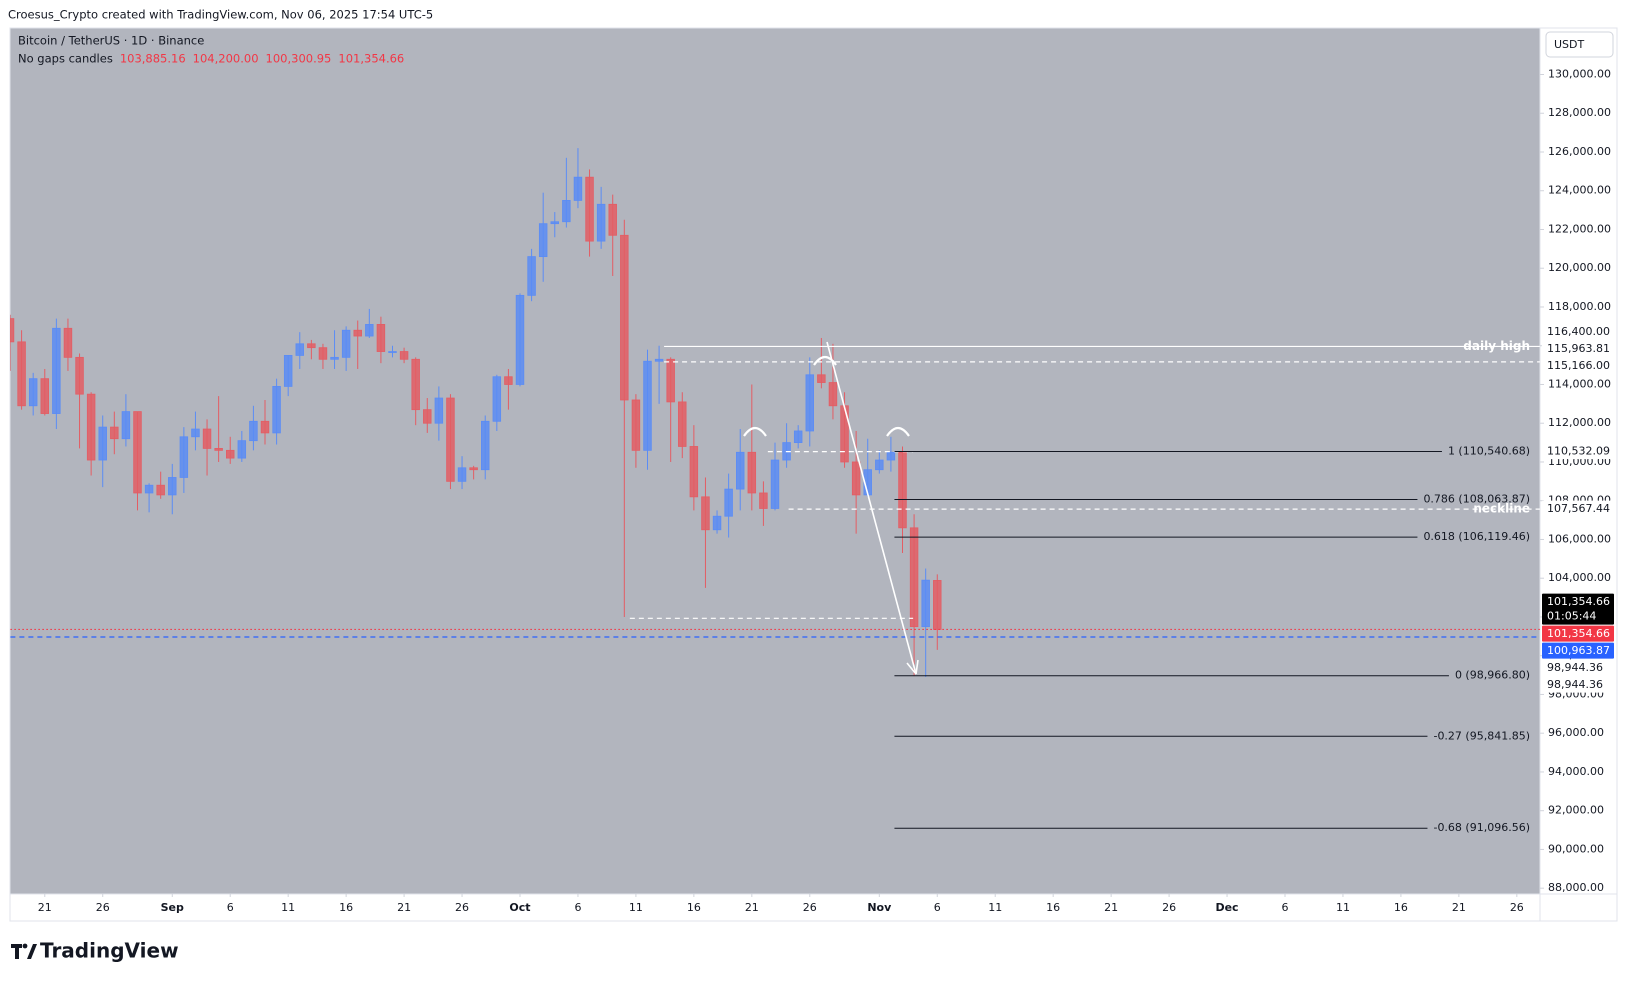  Describe the element at coordinates (153, 59) in the screenshot. I see `legend-value: 103,885.16` at that location.